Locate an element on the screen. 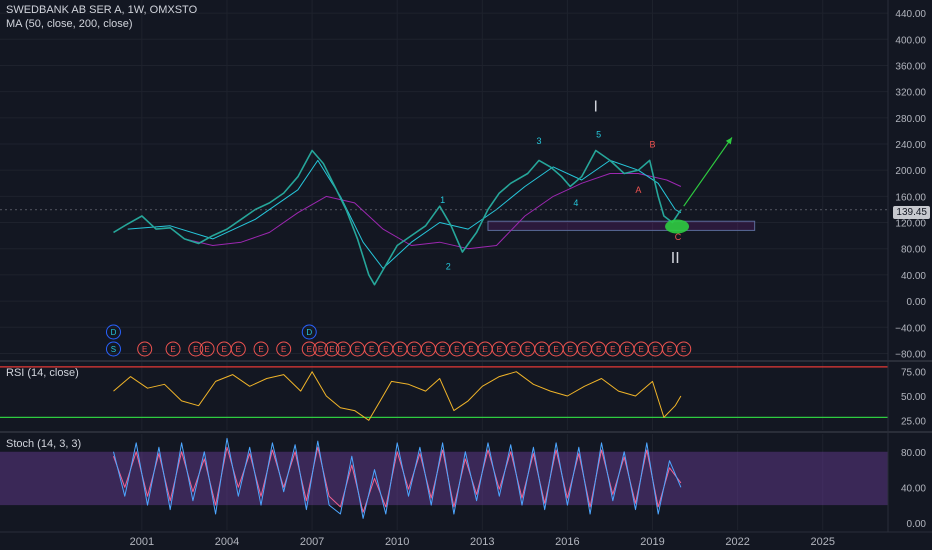  stoch-k-line is located at coordinates (397, 478).